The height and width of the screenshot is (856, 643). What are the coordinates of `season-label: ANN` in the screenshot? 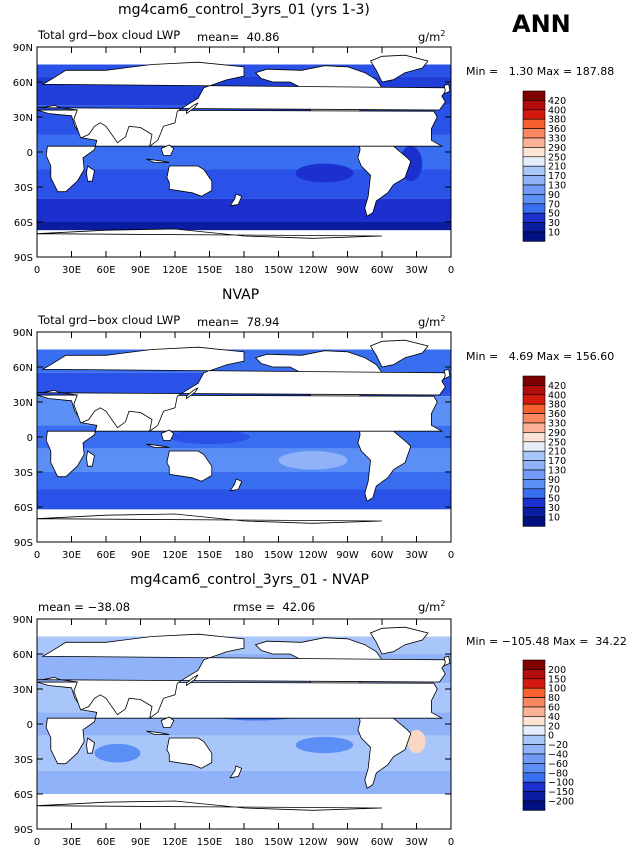 It's located at (541, 24).